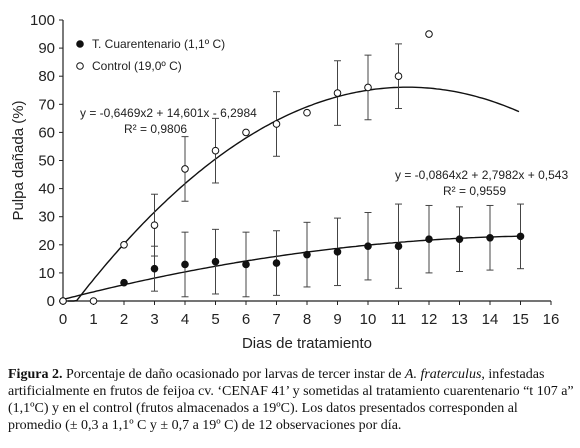 This screenshot has width=580, height=448. I want to click on legend-label: T. Cuarentenario (1,1º C), so click(158, 44).